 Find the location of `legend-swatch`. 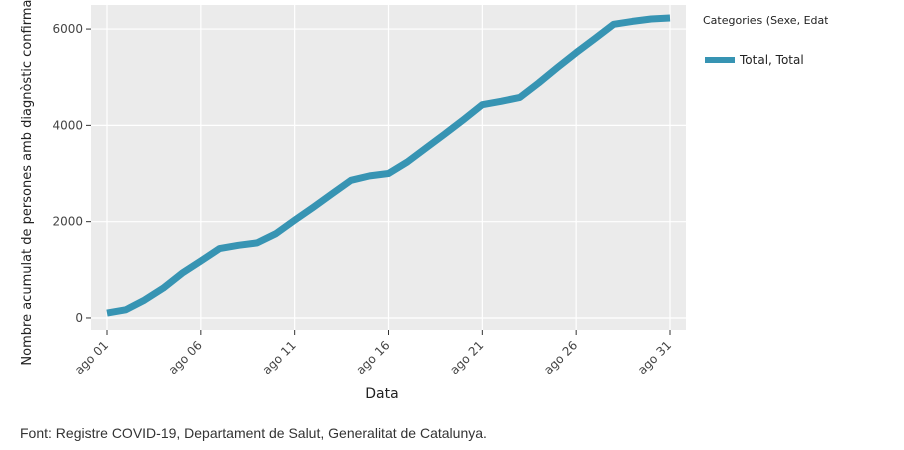

legend-swatch is located at coordinates (720, 60).